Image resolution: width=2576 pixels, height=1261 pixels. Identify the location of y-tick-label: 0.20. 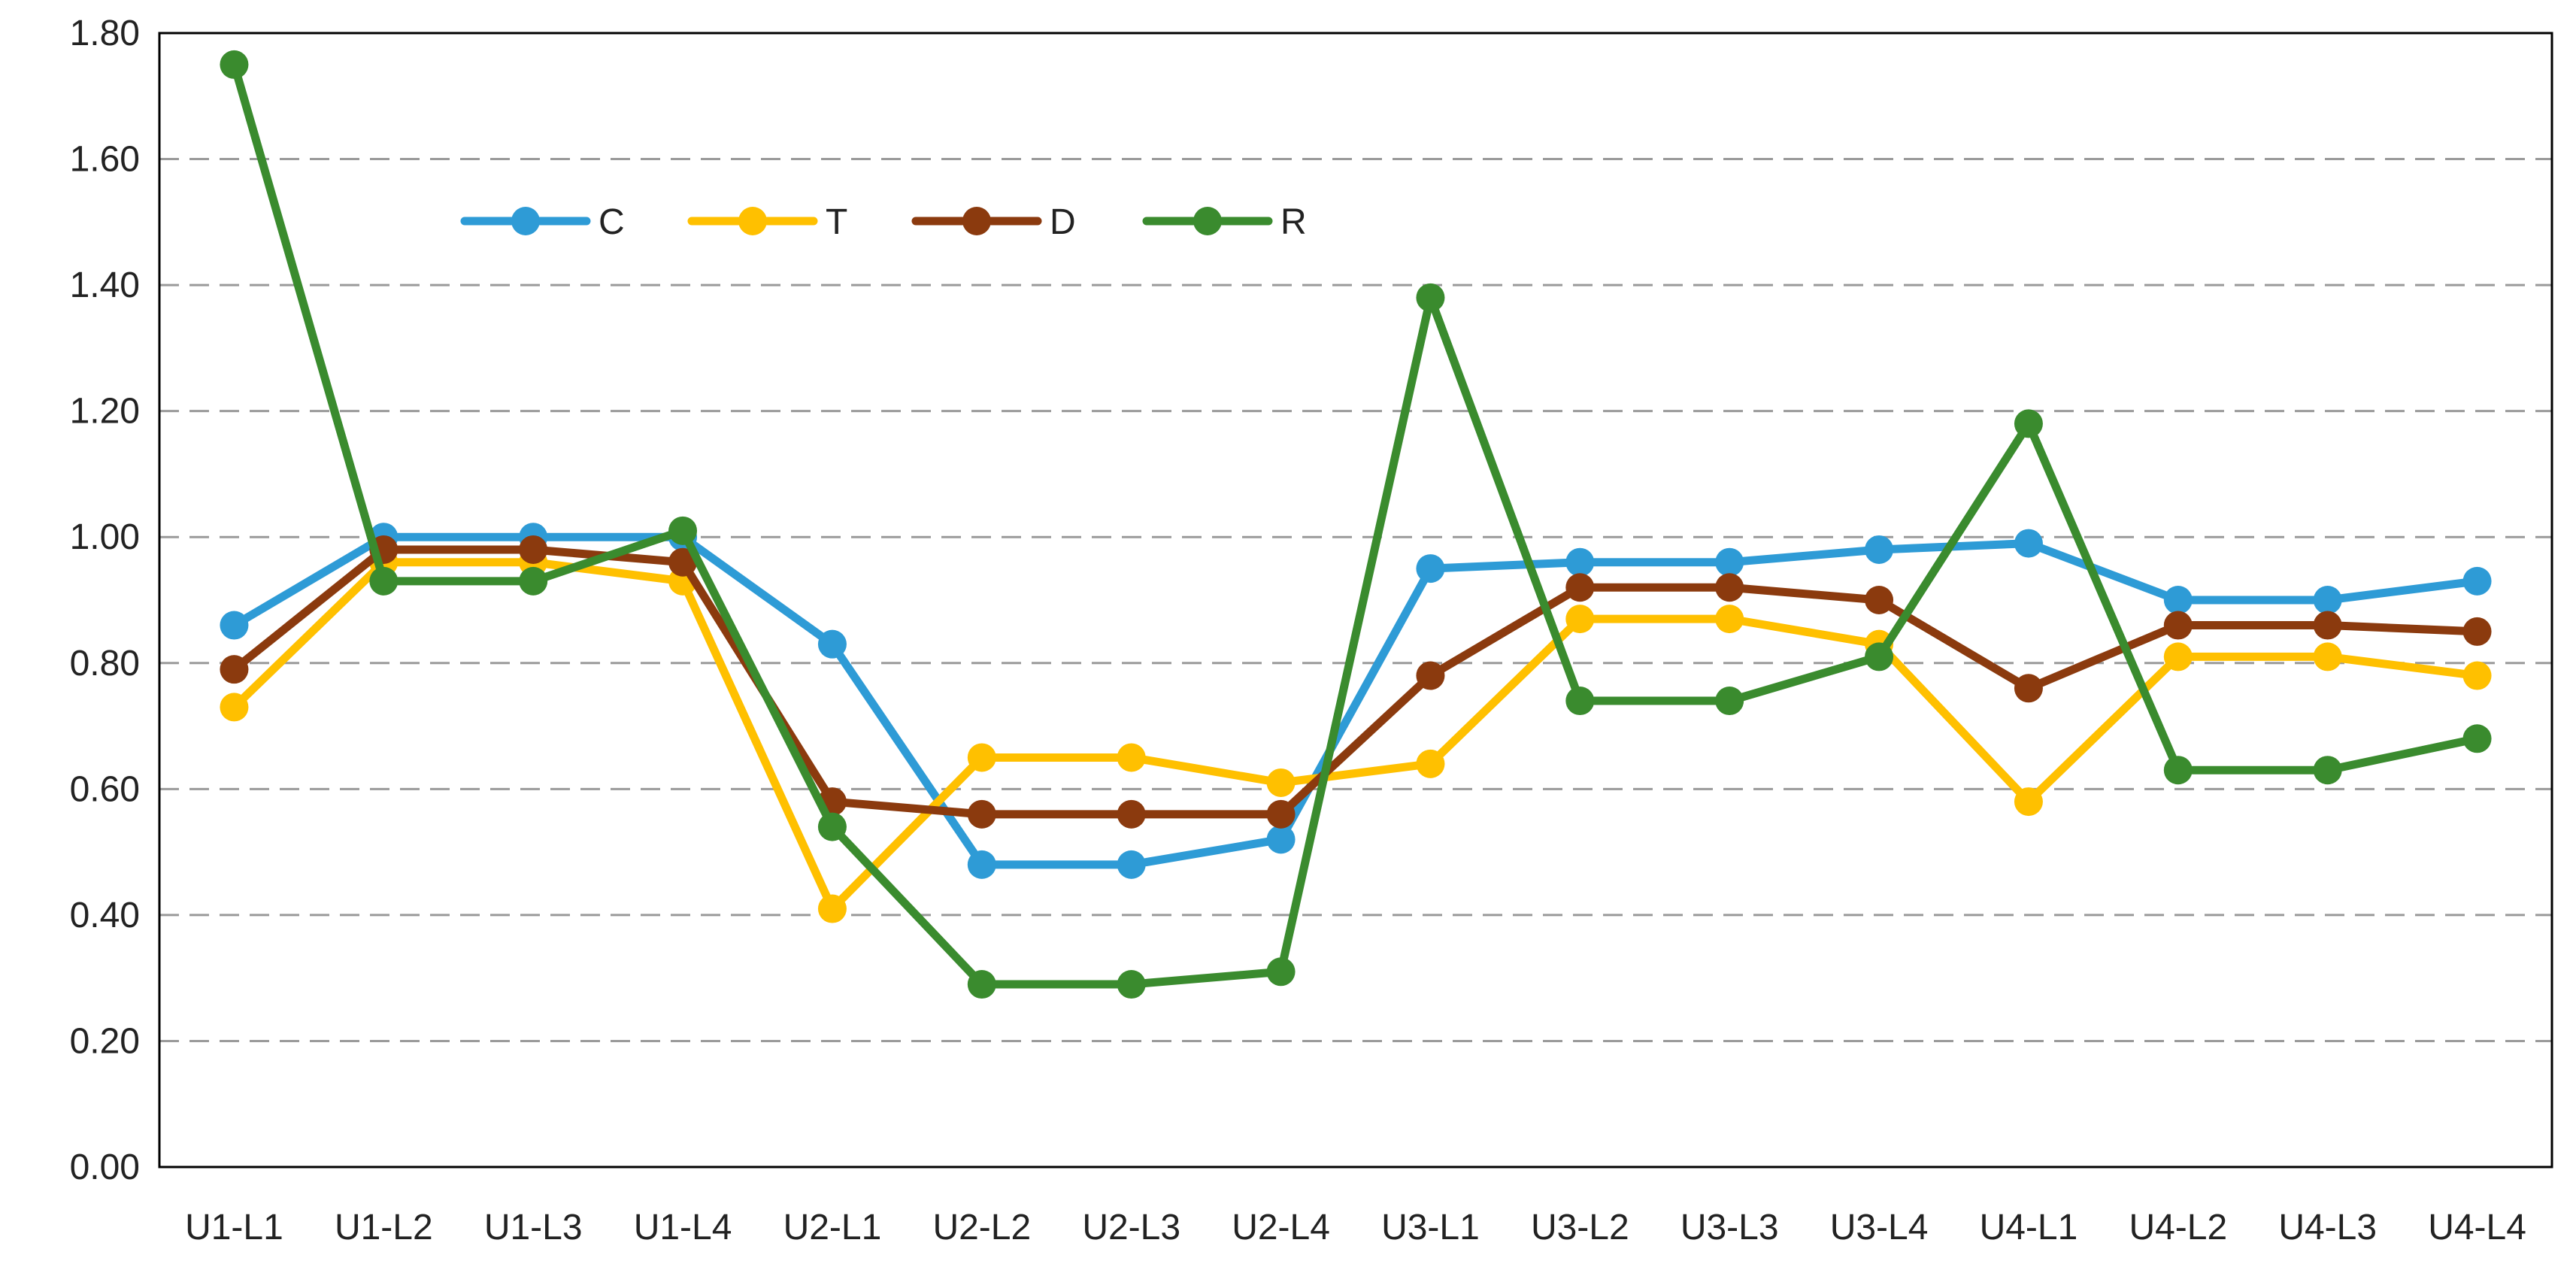
(105, 1041).